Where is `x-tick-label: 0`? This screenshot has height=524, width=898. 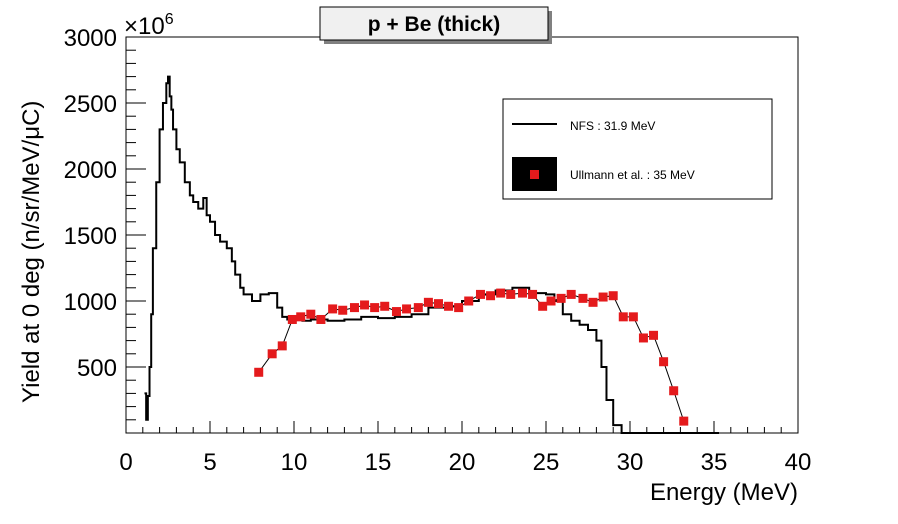
x-tick-label: 0 is located at coordinates (125, 462).